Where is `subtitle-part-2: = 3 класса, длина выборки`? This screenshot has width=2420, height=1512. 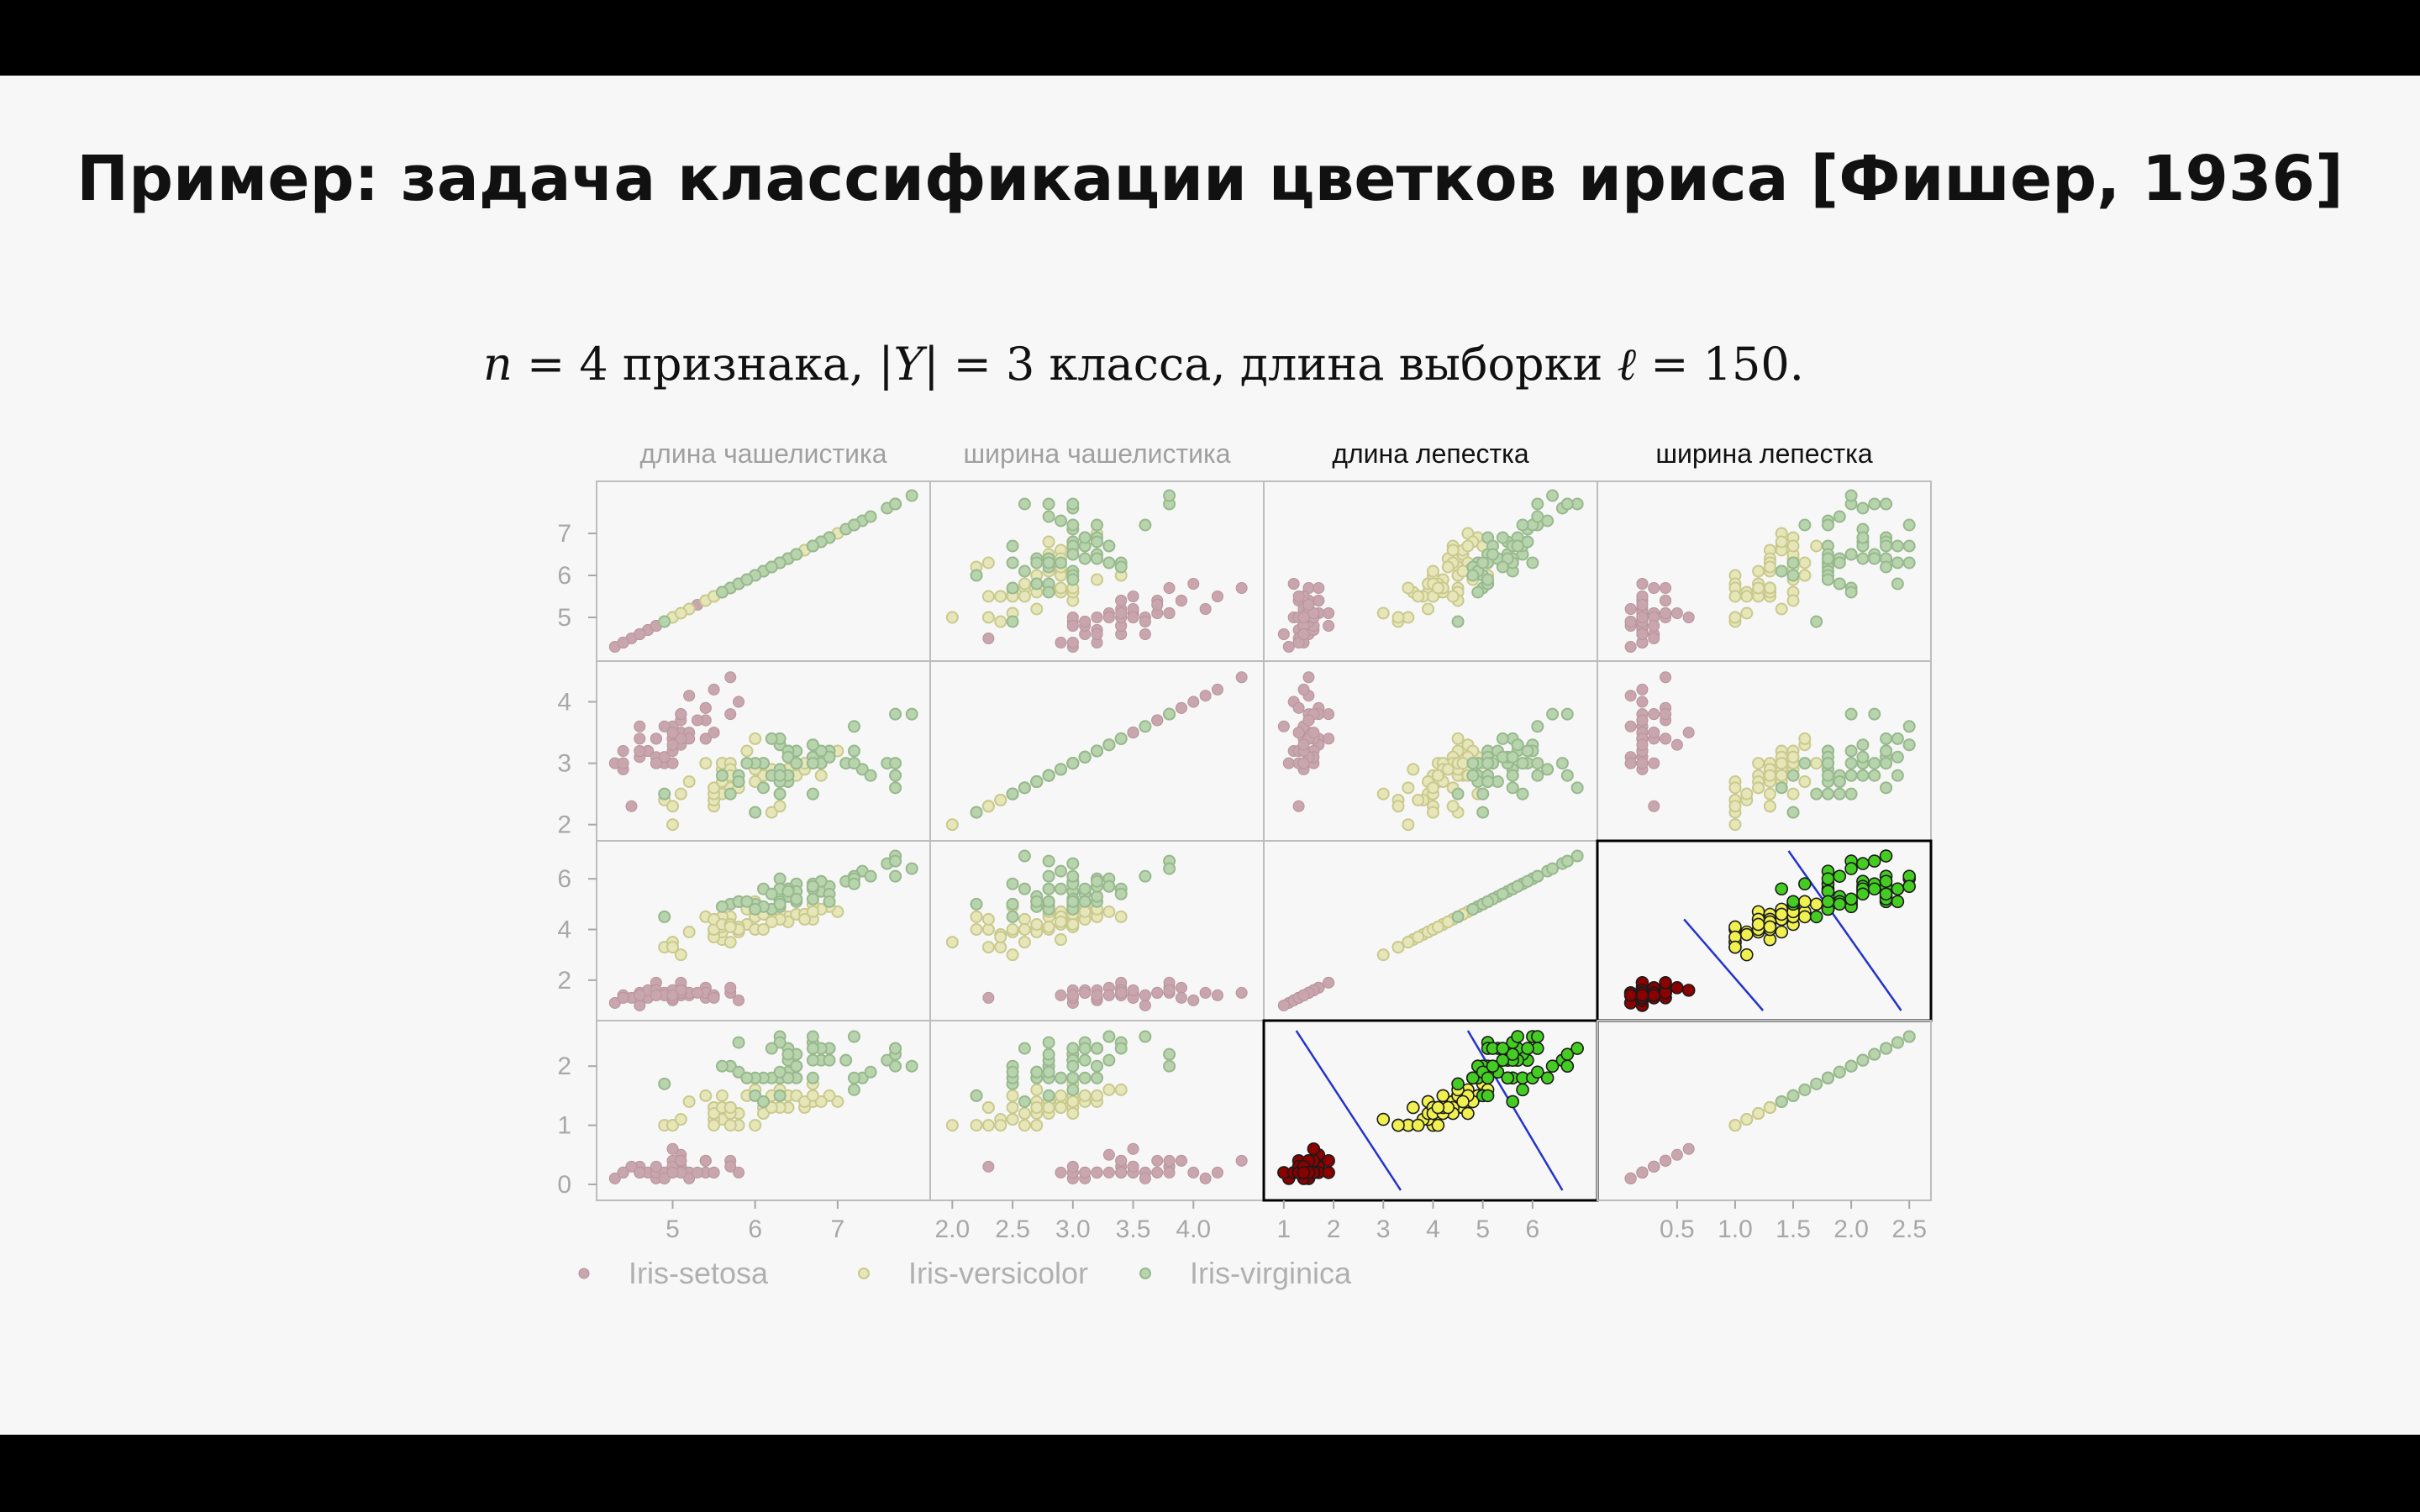
subtitle-part-2: = 3 класса, длина выборки is located at coordinates (1278, 364).